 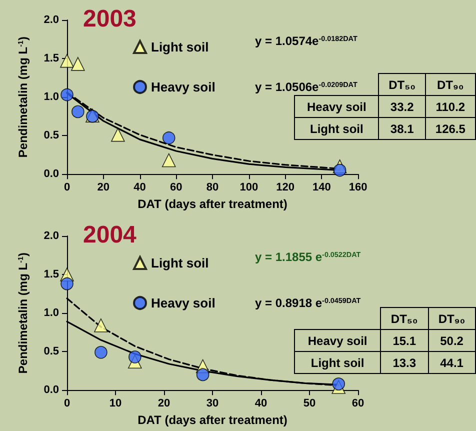 I want to click on x-tick-label: 80, so click(x=212, y=188).